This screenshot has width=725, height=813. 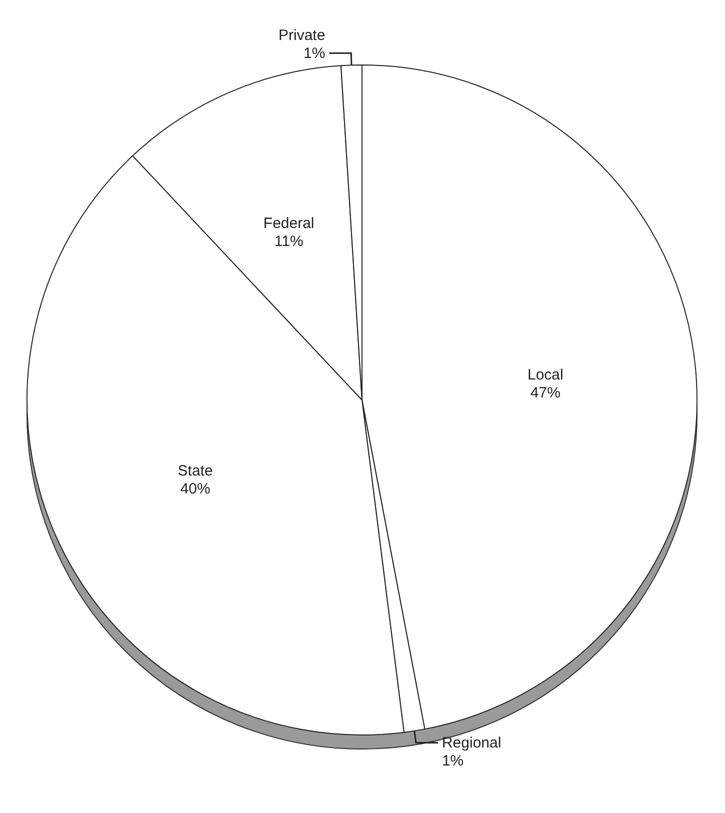 What do you see at coordinates (302, 35) in the screenshot?
I see `slice-label: Private` at bounding box center [302, 35].